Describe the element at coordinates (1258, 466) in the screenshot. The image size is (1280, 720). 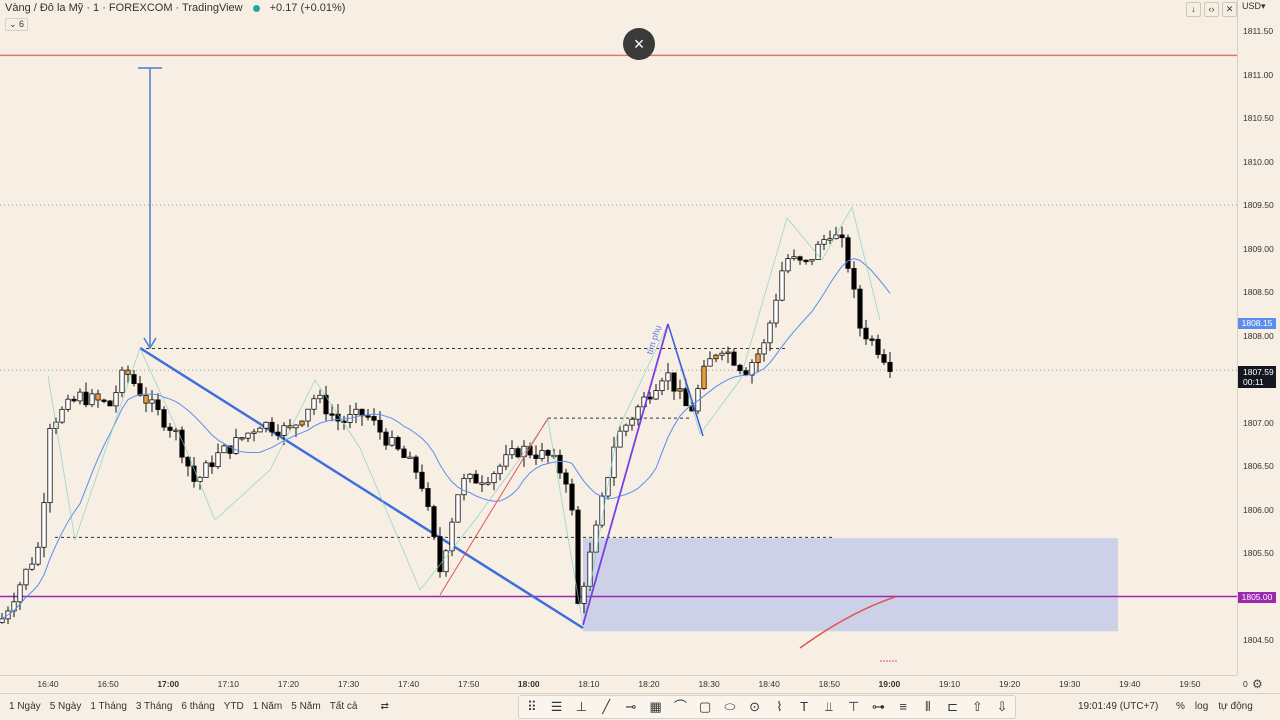
I see `price-tick-label: 1806.50` at that location.